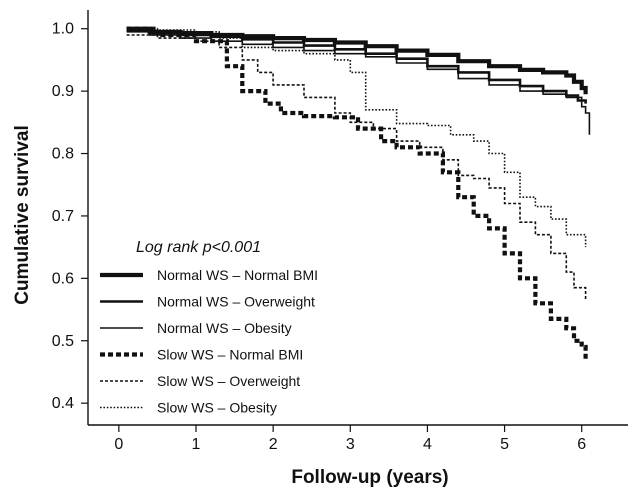 The height and width of the screenshot is (495, 642). What do you see at coordinates (273, 444) in the screenshot?
I see `x-tick-label: 2` at bounding box center [273, 444].